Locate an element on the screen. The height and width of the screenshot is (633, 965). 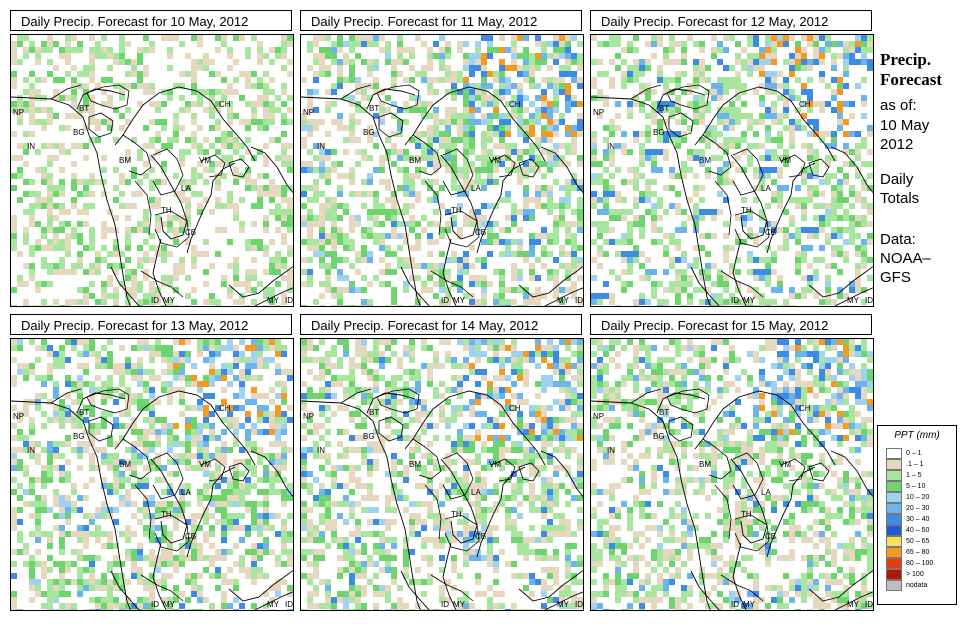
country-label: LA is located at coordinates (186, 188).